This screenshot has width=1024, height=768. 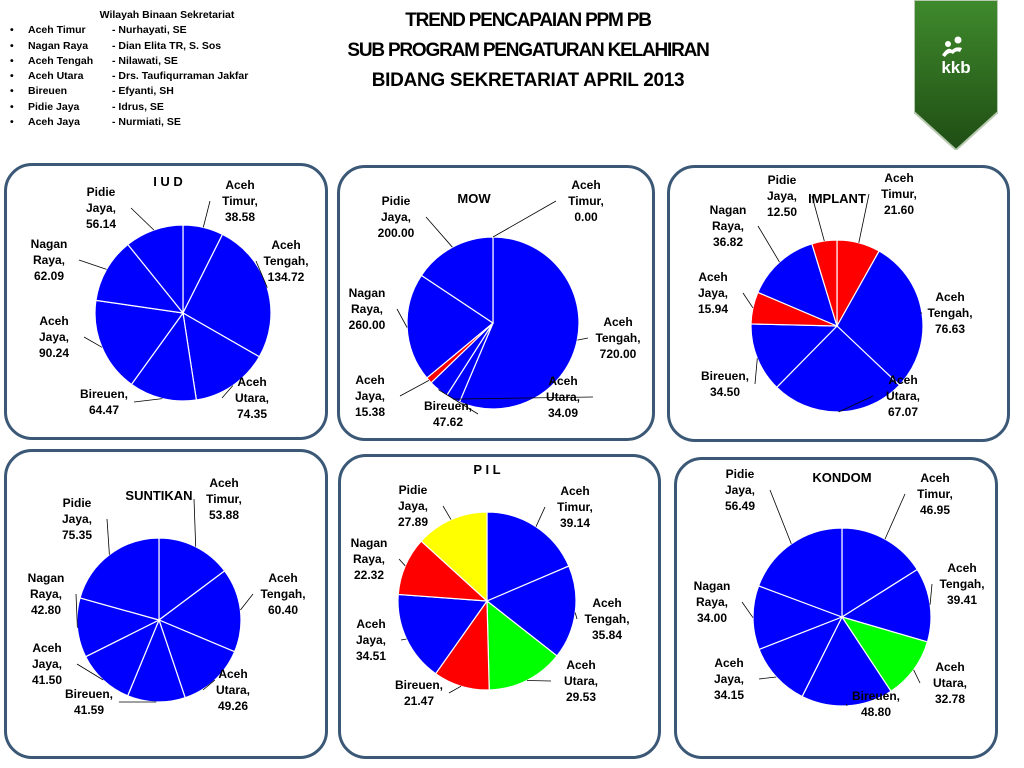 I want to click on region-name: Aceh Utara, so click(x=56, y=76).